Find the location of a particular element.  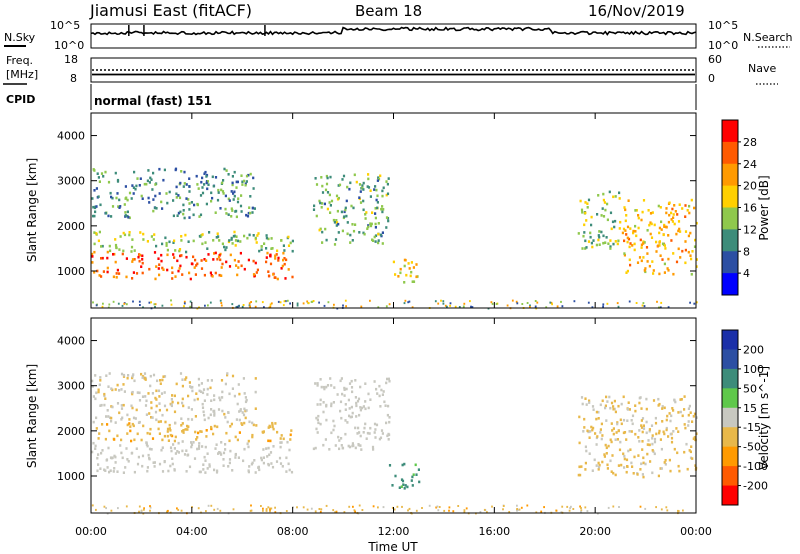

noise-spikes is located at coordinates (197, 30).